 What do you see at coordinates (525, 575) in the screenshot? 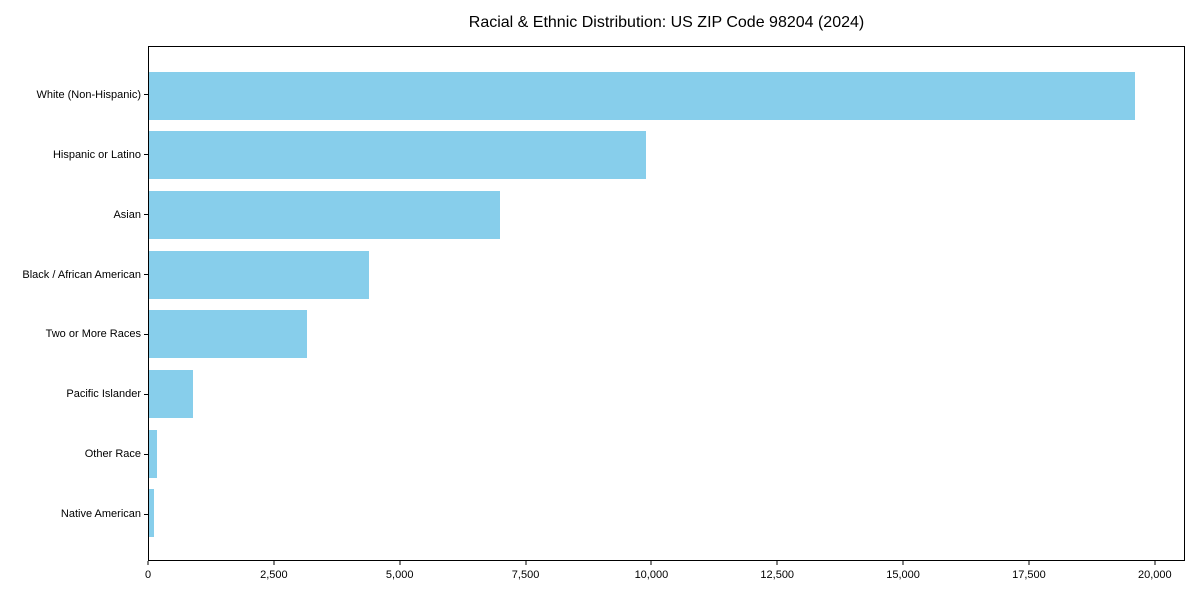
I see `x-tick-label: 7,500` at bounding box center [525, 575].